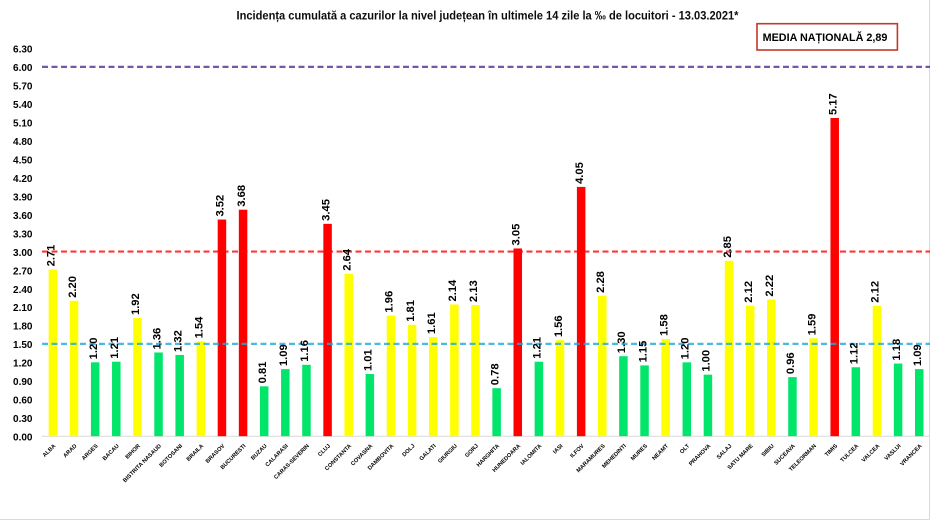  I want to click on svg-text: 1.30, so click(622, 342).